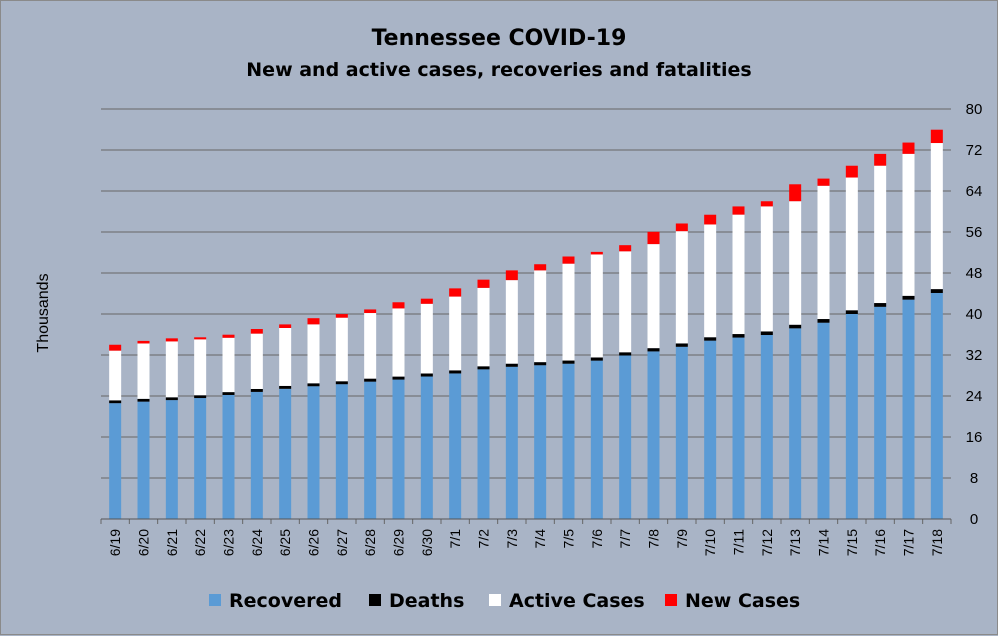 This screenshot has width=998, height=636. What do you see at coordinates (200, 542) in the screenshot?
I see `x-tick-label: 6/22` at bounding box center [200, 542].